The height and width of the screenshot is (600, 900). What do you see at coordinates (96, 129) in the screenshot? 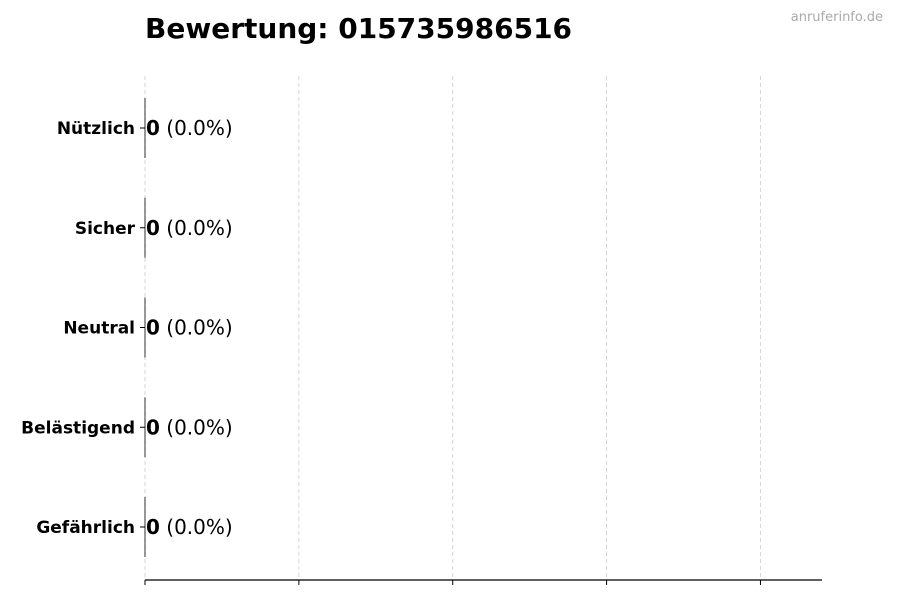
I see `y-tick-label: Nützlich` at bounding box center [96, 129].